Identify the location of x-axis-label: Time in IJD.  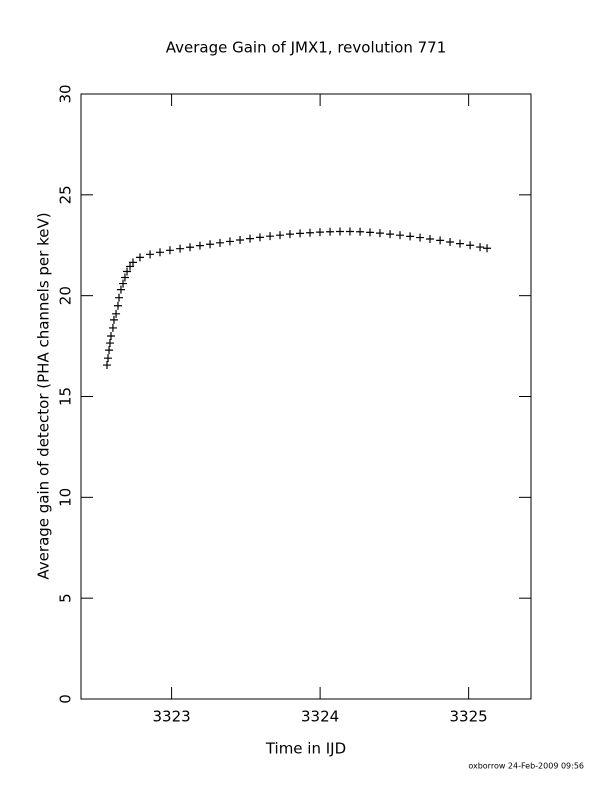
(305, 749).